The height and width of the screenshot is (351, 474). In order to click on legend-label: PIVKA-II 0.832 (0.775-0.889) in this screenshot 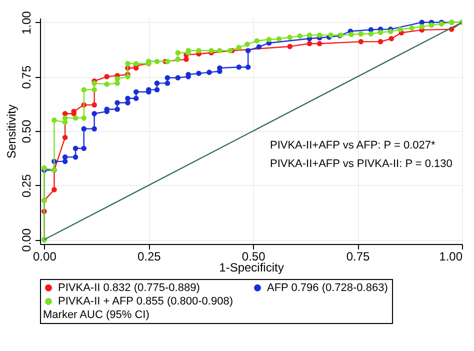, I will do `click(129, 288)`.